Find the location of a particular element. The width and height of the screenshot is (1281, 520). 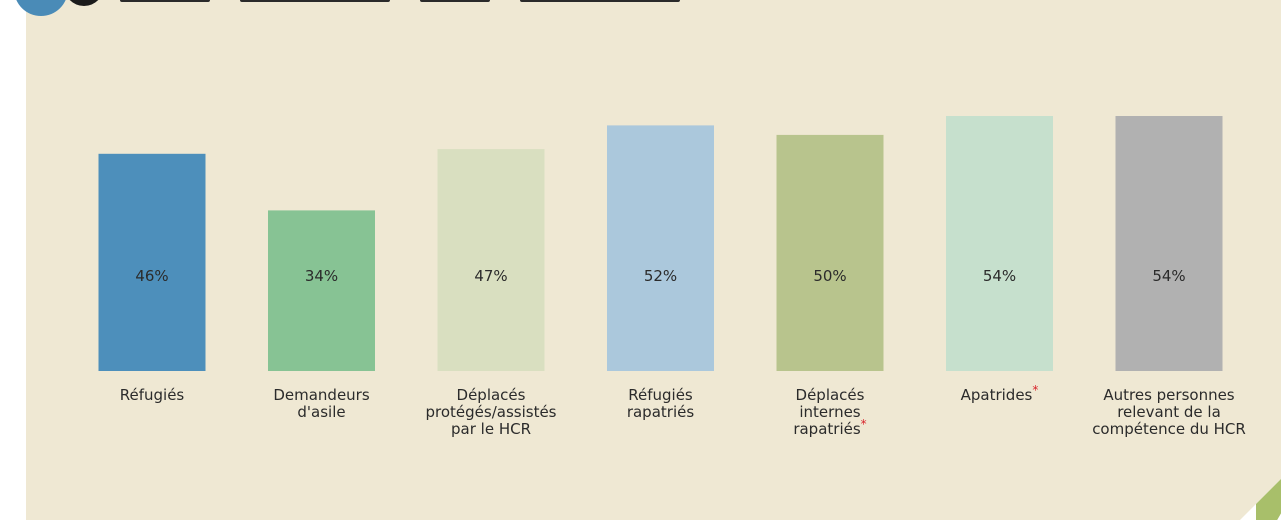

bar-value-label: 47% is located at coordinates (490, 276).